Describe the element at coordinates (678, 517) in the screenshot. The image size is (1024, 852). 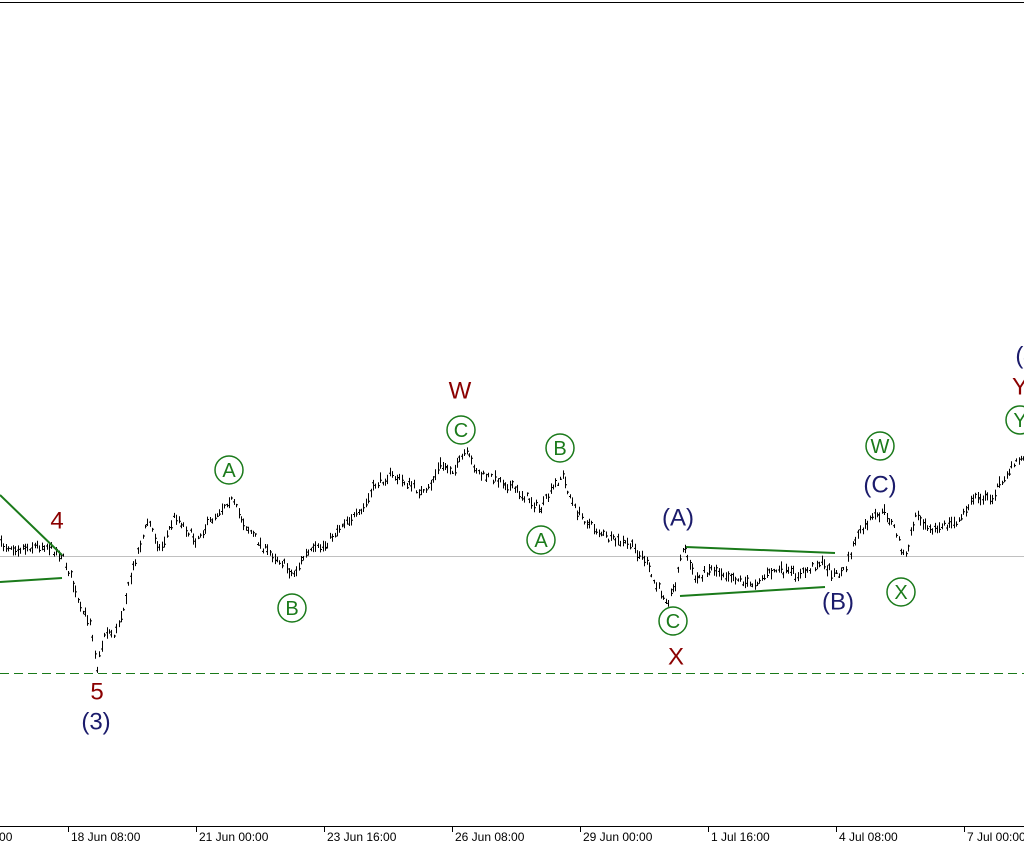
I see `wave-label: (A)` at that location.